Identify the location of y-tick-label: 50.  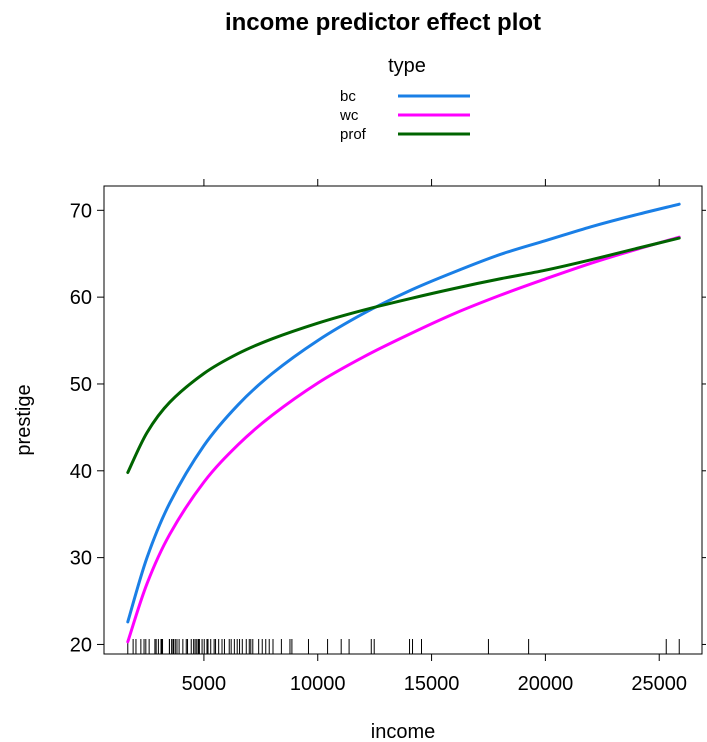
(81, 385).